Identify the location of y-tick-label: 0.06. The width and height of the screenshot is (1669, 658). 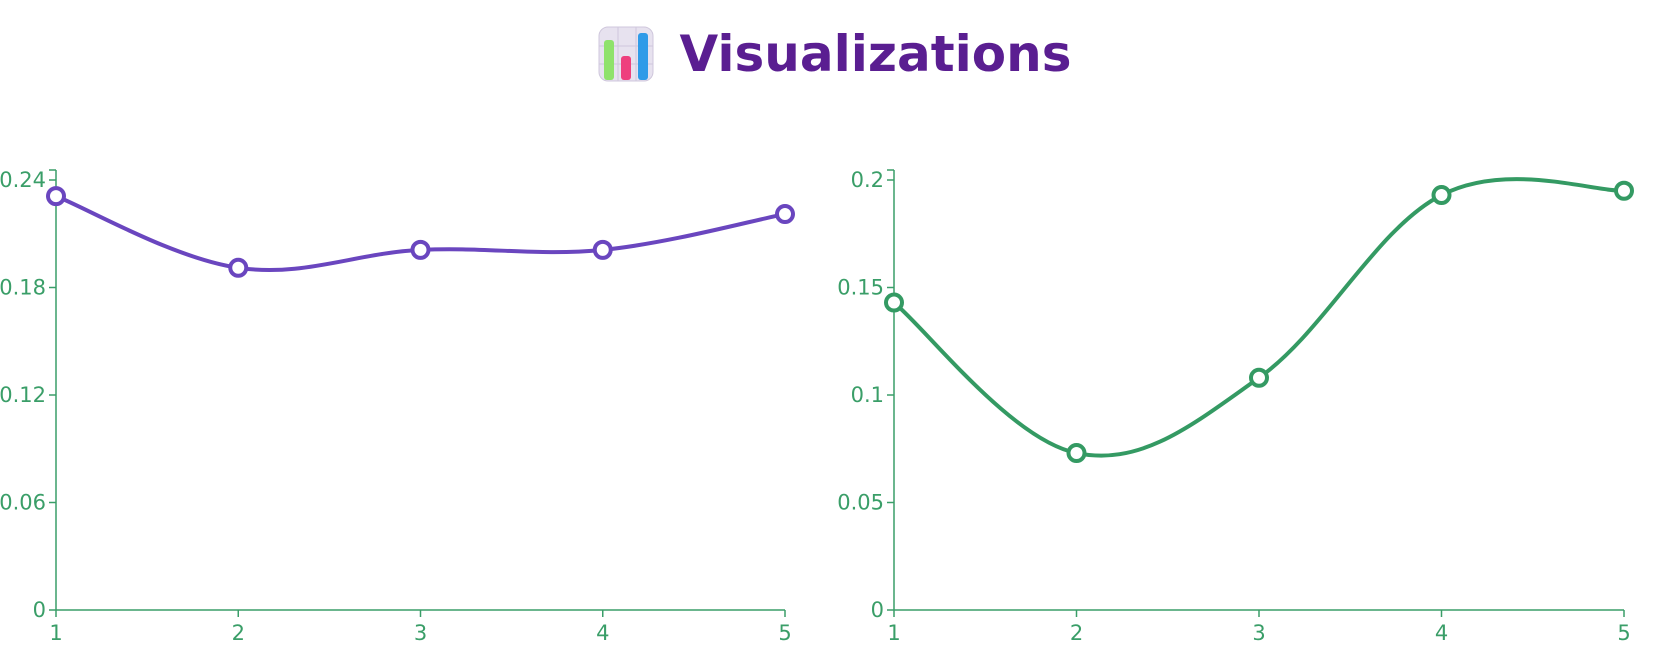
(23, 503).